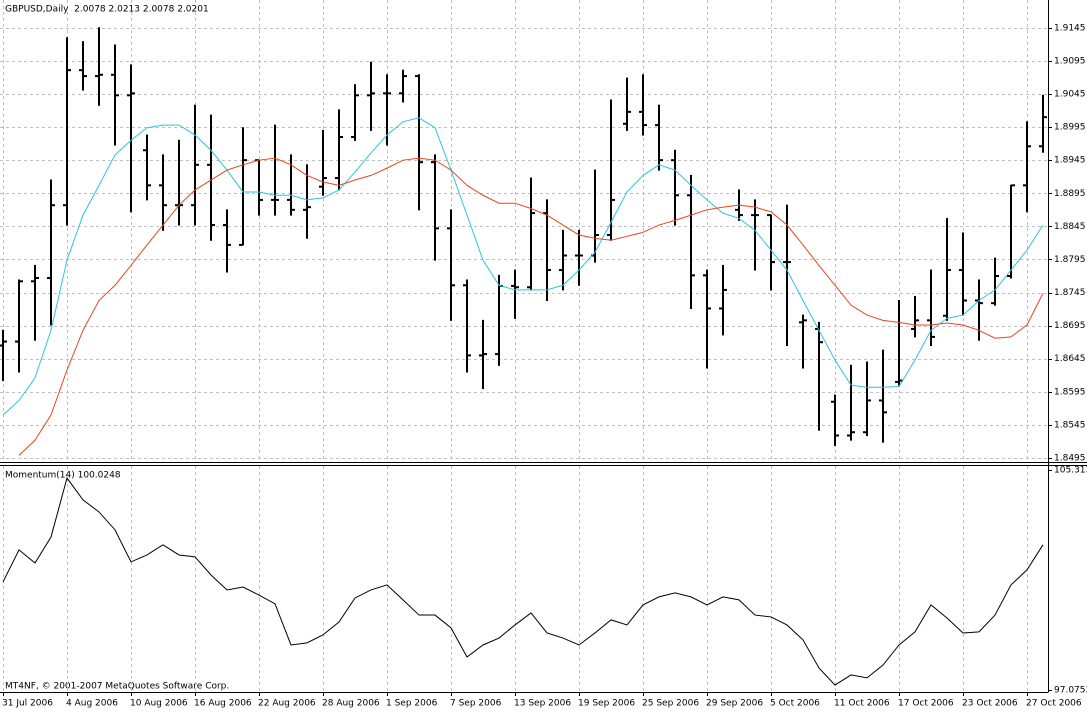 The height and width of the screenshot is (712, 1087). Describe the element at coordinates (1070, 260) in the screenshot. I see `y-tick-label: 1.8795` at that location.